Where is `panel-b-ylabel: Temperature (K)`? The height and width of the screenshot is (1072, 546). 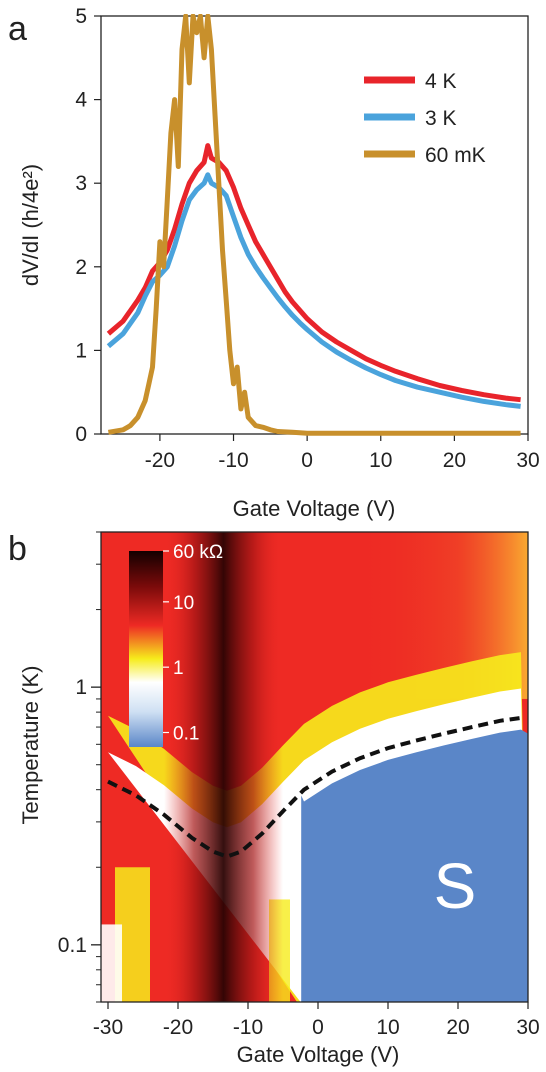 panel-b-ylabel: Temperature (K) is located at coordinates (30, 745).